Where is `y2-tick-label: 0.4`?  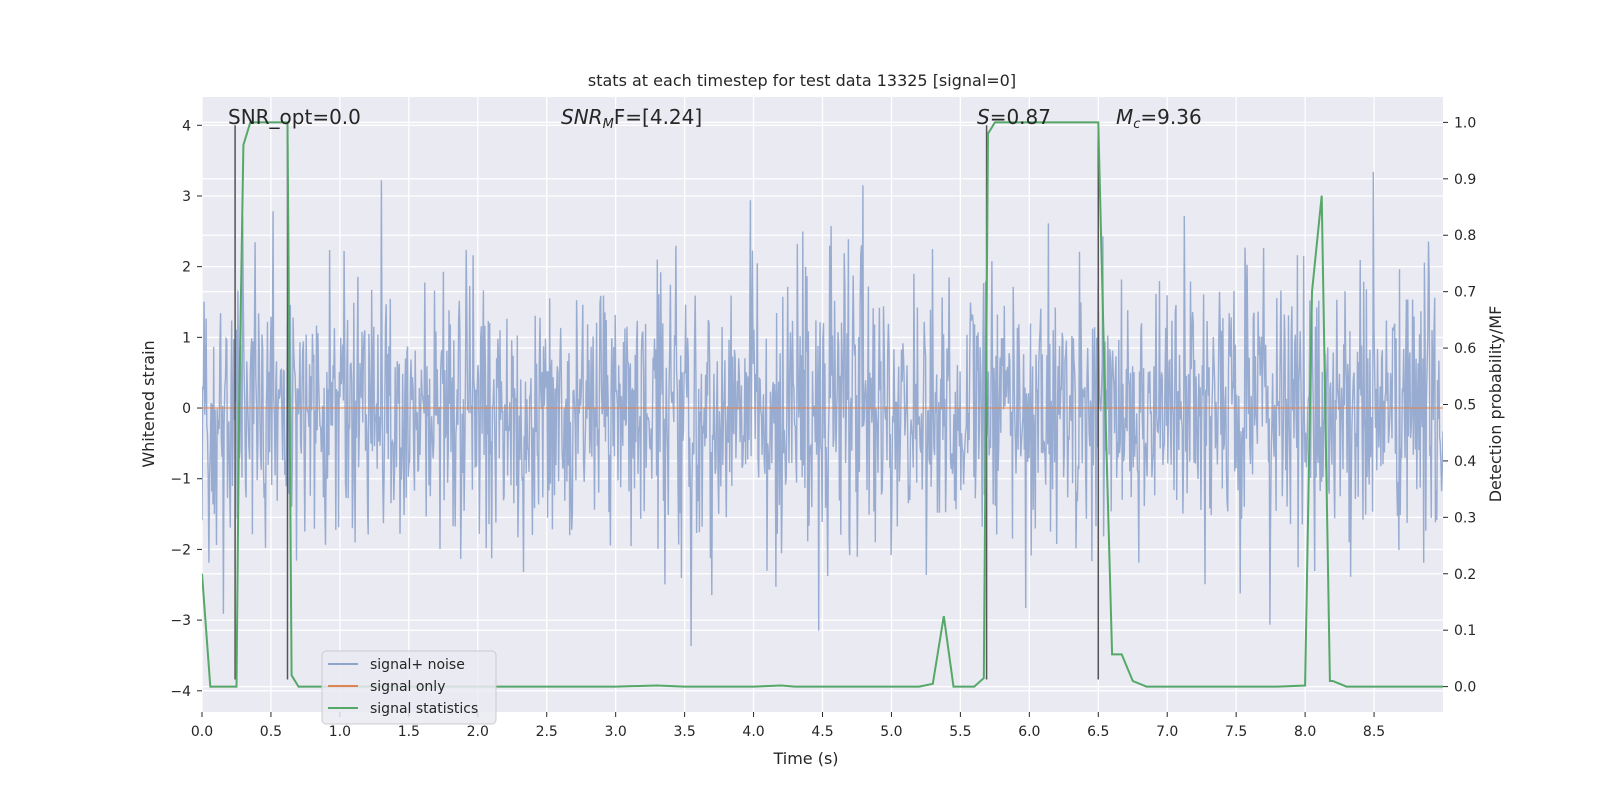 y2-tick-label: 0.4 is located at coordinates (1465, 462).